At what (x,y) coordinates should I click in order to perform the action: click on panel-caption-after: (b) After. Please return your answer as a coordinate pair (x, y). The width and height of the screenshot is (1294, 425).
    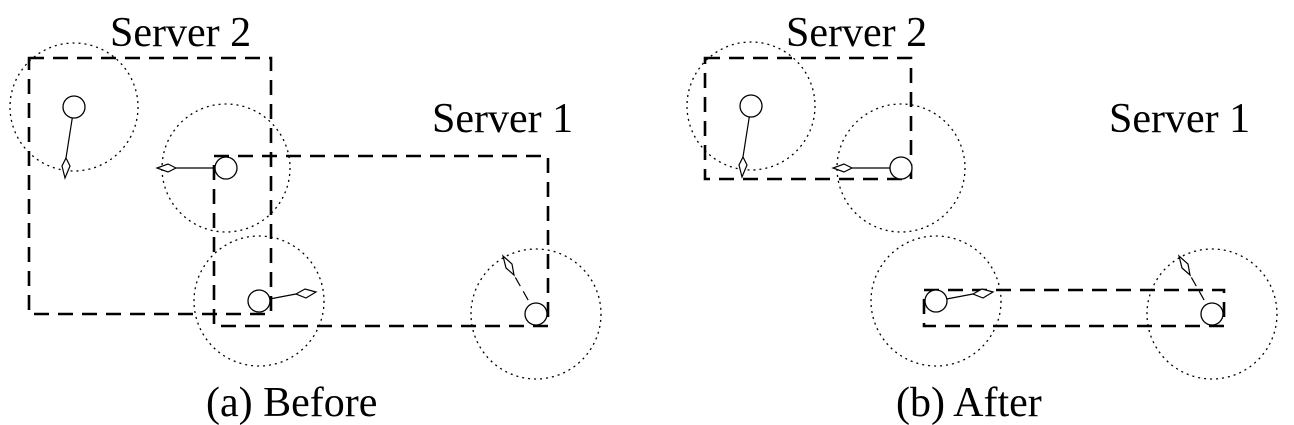
    Looking at the image, I should click on (969, 402).